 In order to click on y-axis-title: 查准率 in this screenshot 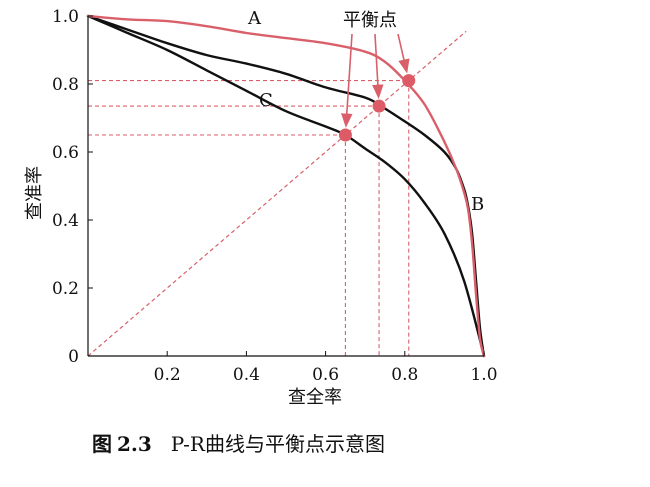, I will do `click(34, 193)`.